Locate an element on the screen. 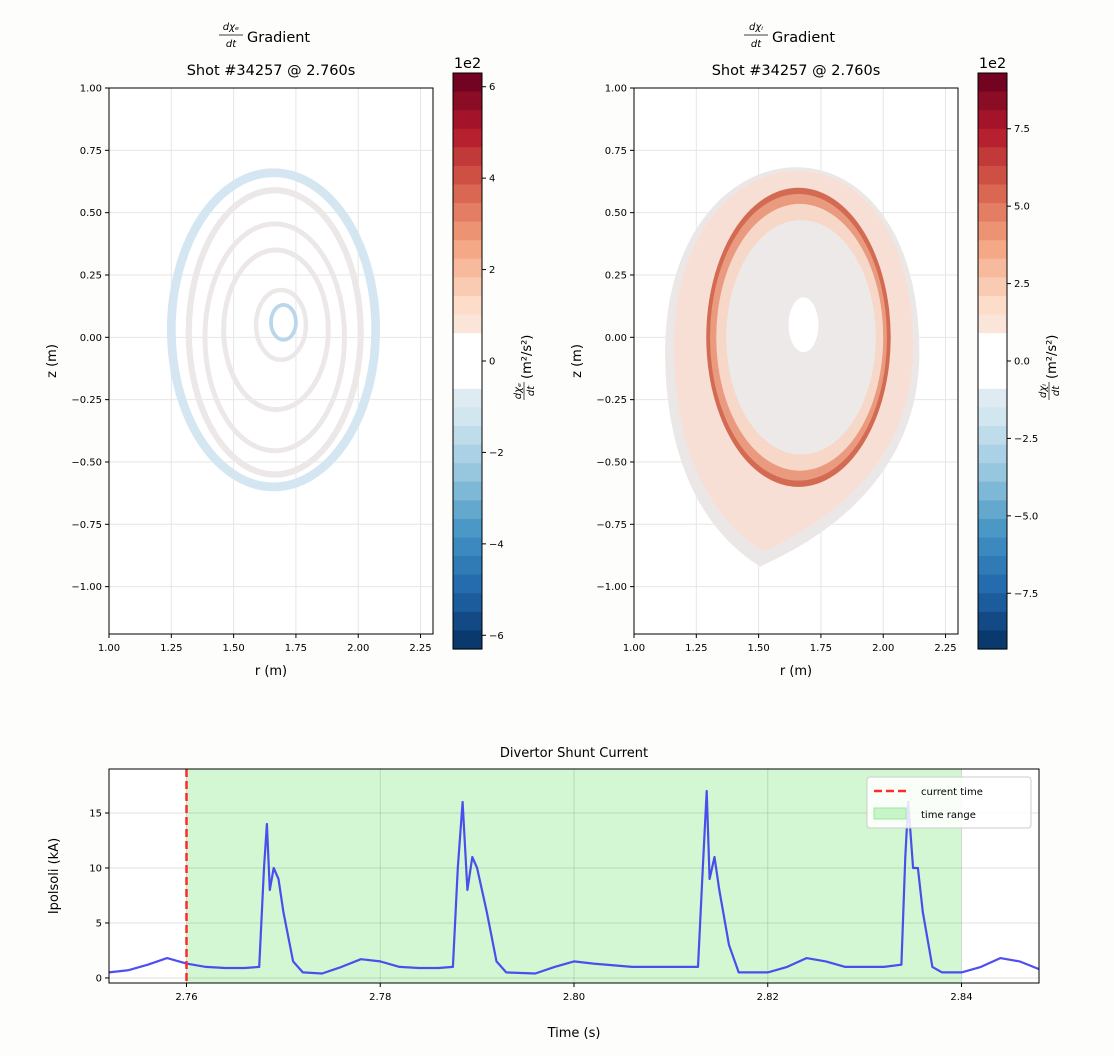 The height and width of the screenshot is (1056, 1114). colorbar-tick-label: −5.0 is located at coordinates (1026, 516).